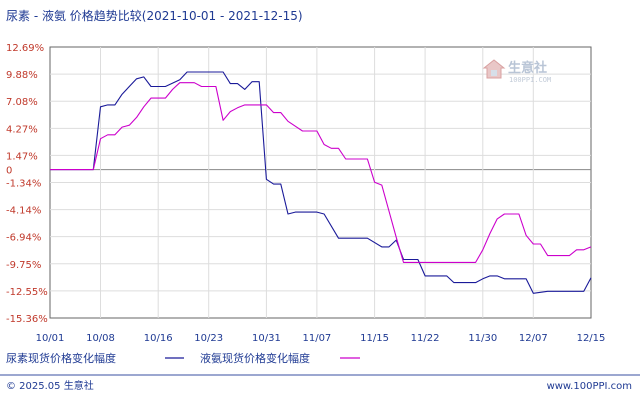  Describe the element at coordinates (255, 358) in the screenshot. I see `legend-label-ammonia: 液氨现货价格变化幅度` at that location.